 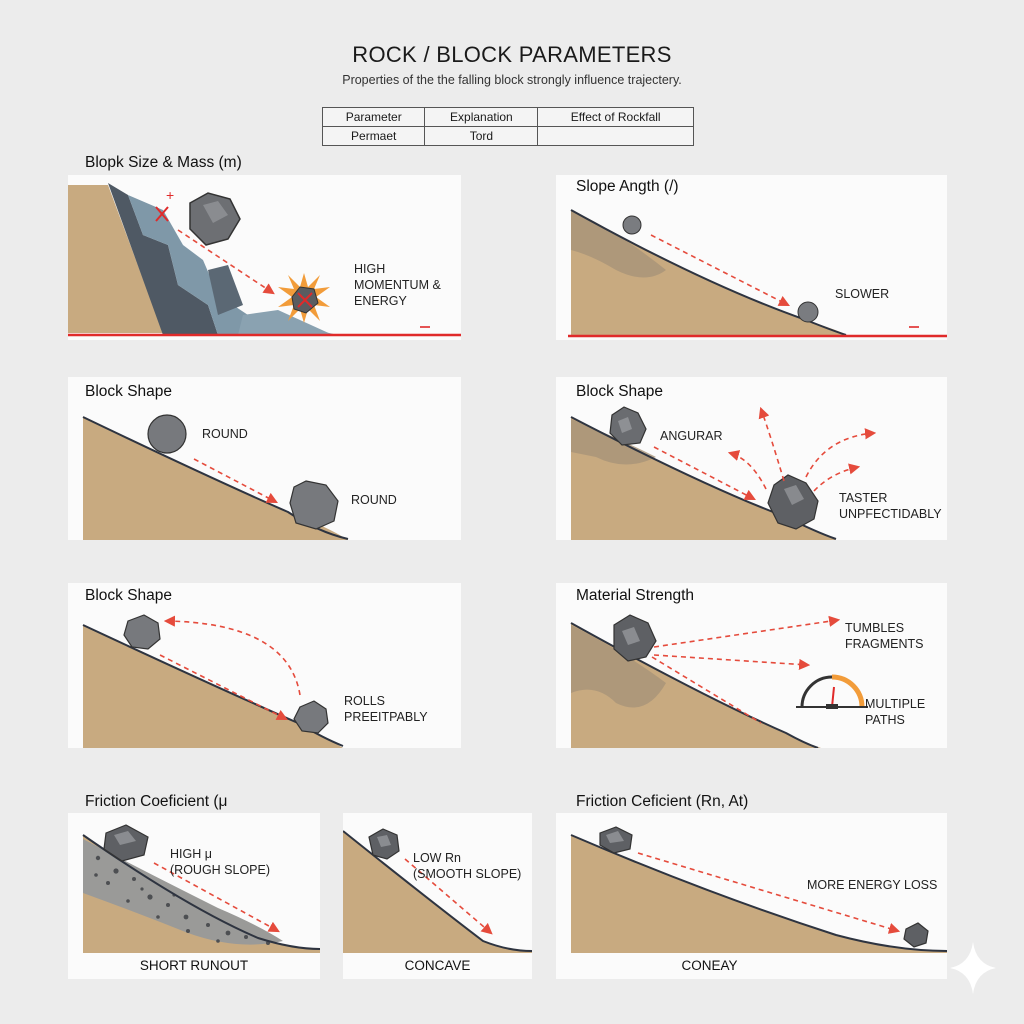 What do you see at coordinates (129, 391) in the screenshot?
I see `shape-round-label: Block Shape` at bounding box center [129, 391].